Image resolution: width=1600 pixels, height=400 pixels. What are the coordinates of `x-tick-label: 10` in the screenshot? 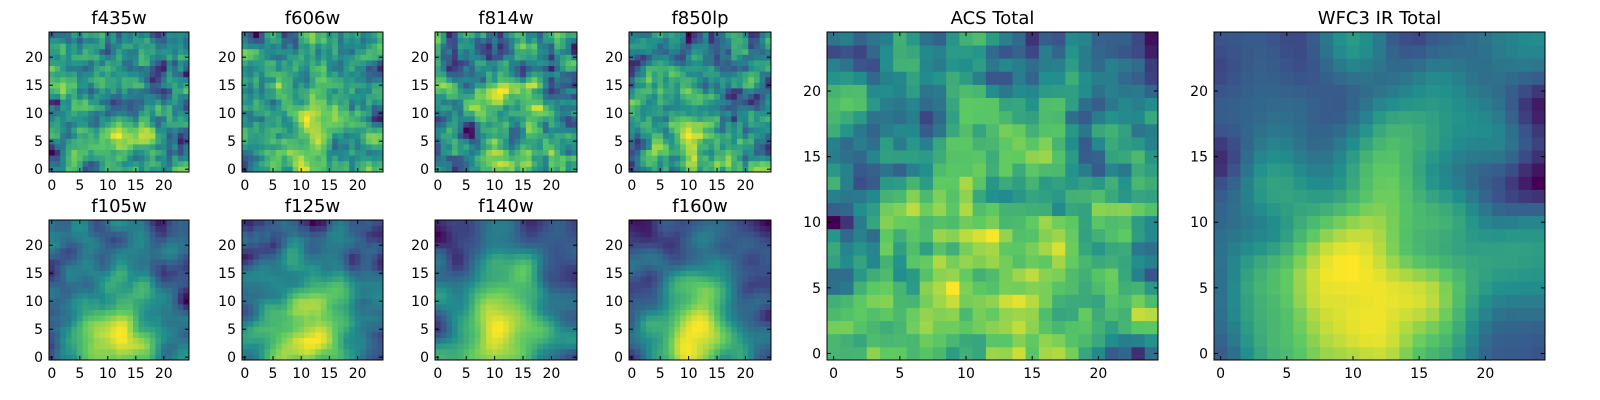 It's located at (301, 374).